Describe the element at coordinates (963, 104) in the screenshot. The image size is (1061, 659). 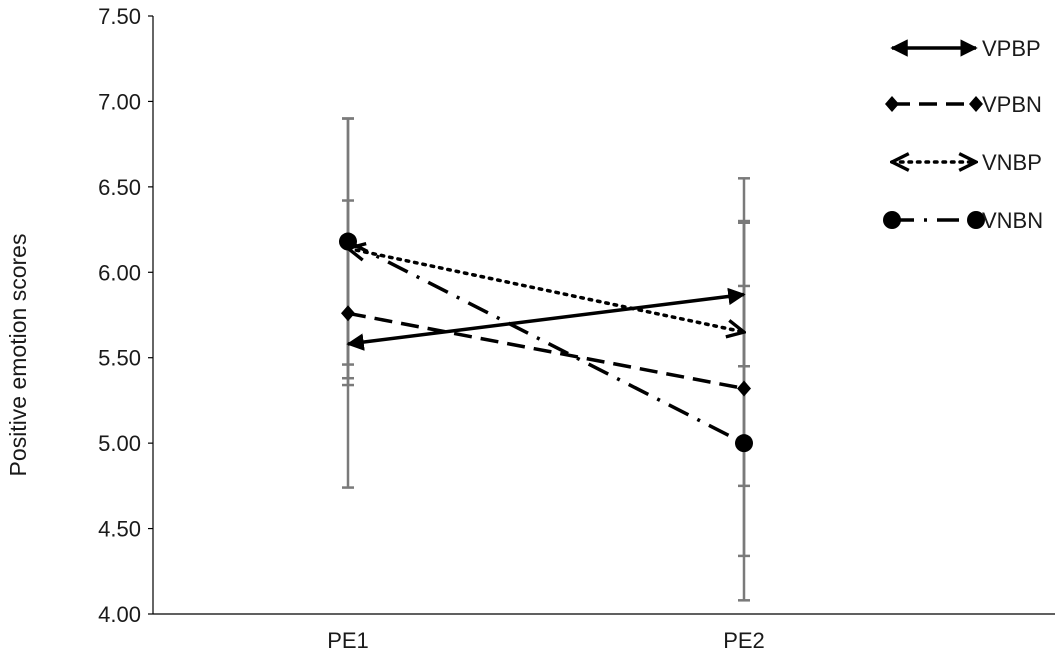
I see `legend-item: VPBN` at that location.